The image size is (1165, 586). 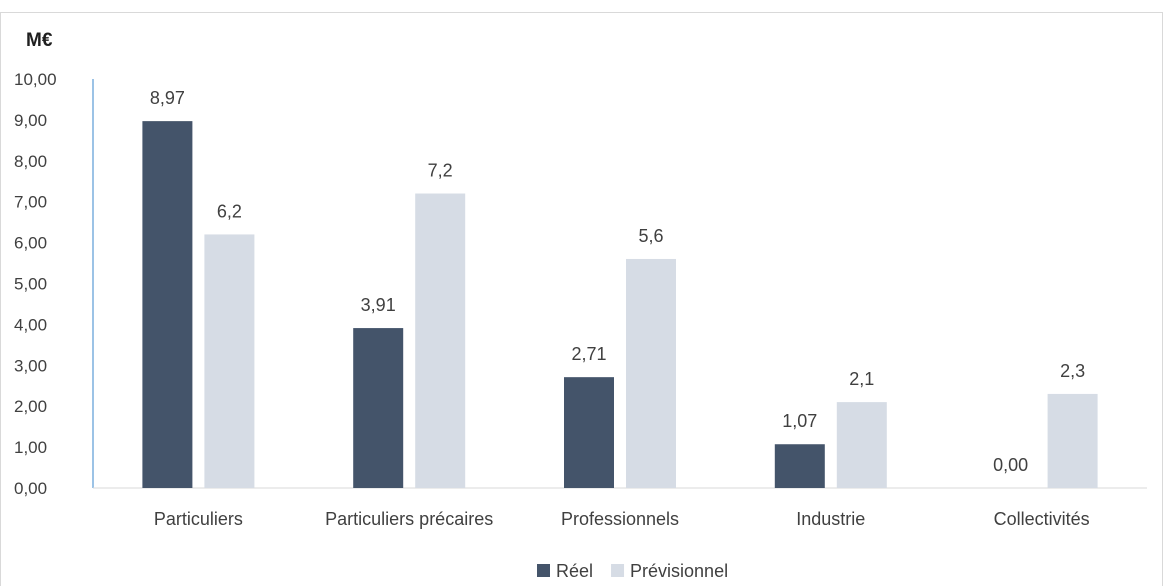 What do you see at coordinates (588, 354) in the screenshot?
I see `data-label: 2,71` at bounding box center [588, 354].